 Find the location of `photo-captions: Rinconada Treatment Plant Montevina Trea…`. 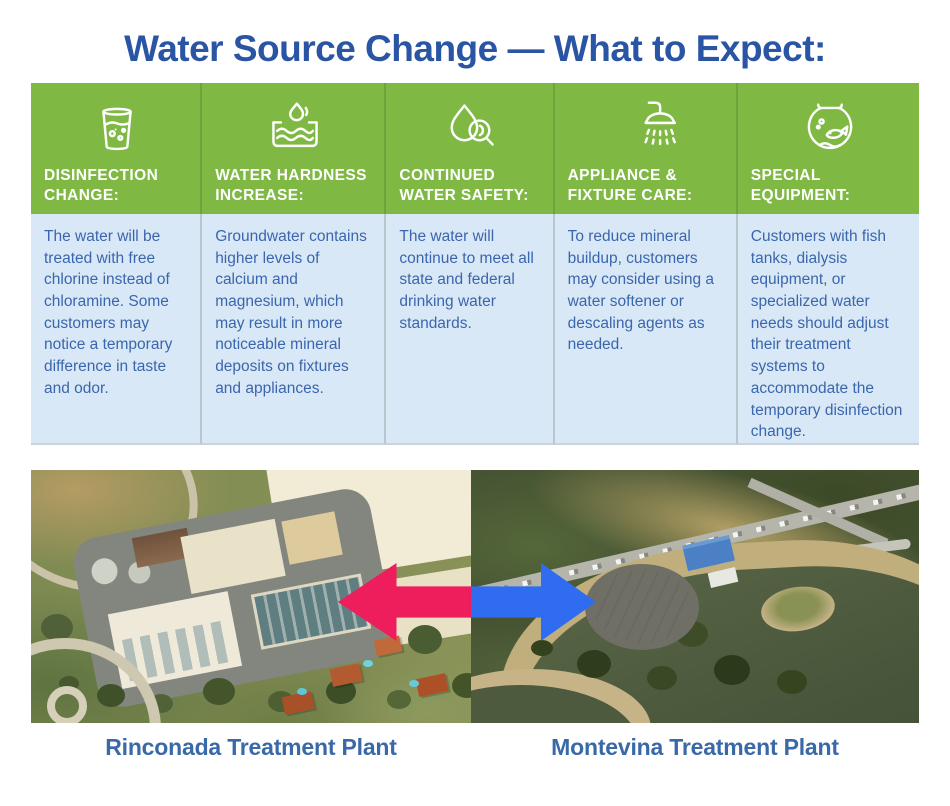

photo-captions: Rinconada Treatment Plant Montevina Trea… is located at coordinates (475, 747).